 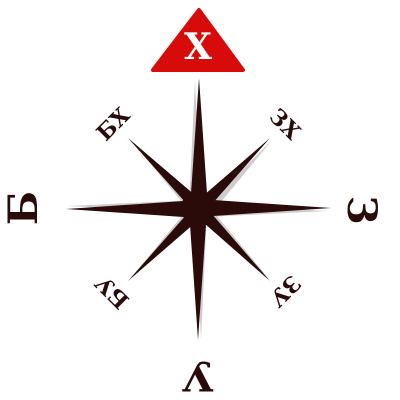 I want to click on label-southeast: ЗУ, so click(x=284, y=290).